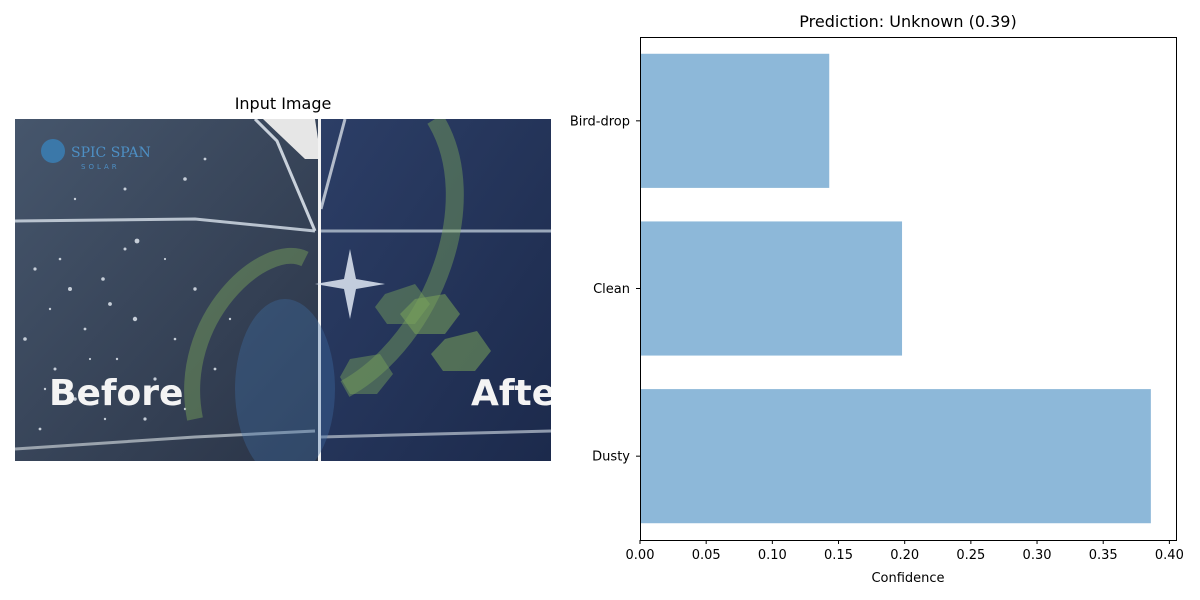  I want to click on x-tick-label: 0.00, so click(640, 555).